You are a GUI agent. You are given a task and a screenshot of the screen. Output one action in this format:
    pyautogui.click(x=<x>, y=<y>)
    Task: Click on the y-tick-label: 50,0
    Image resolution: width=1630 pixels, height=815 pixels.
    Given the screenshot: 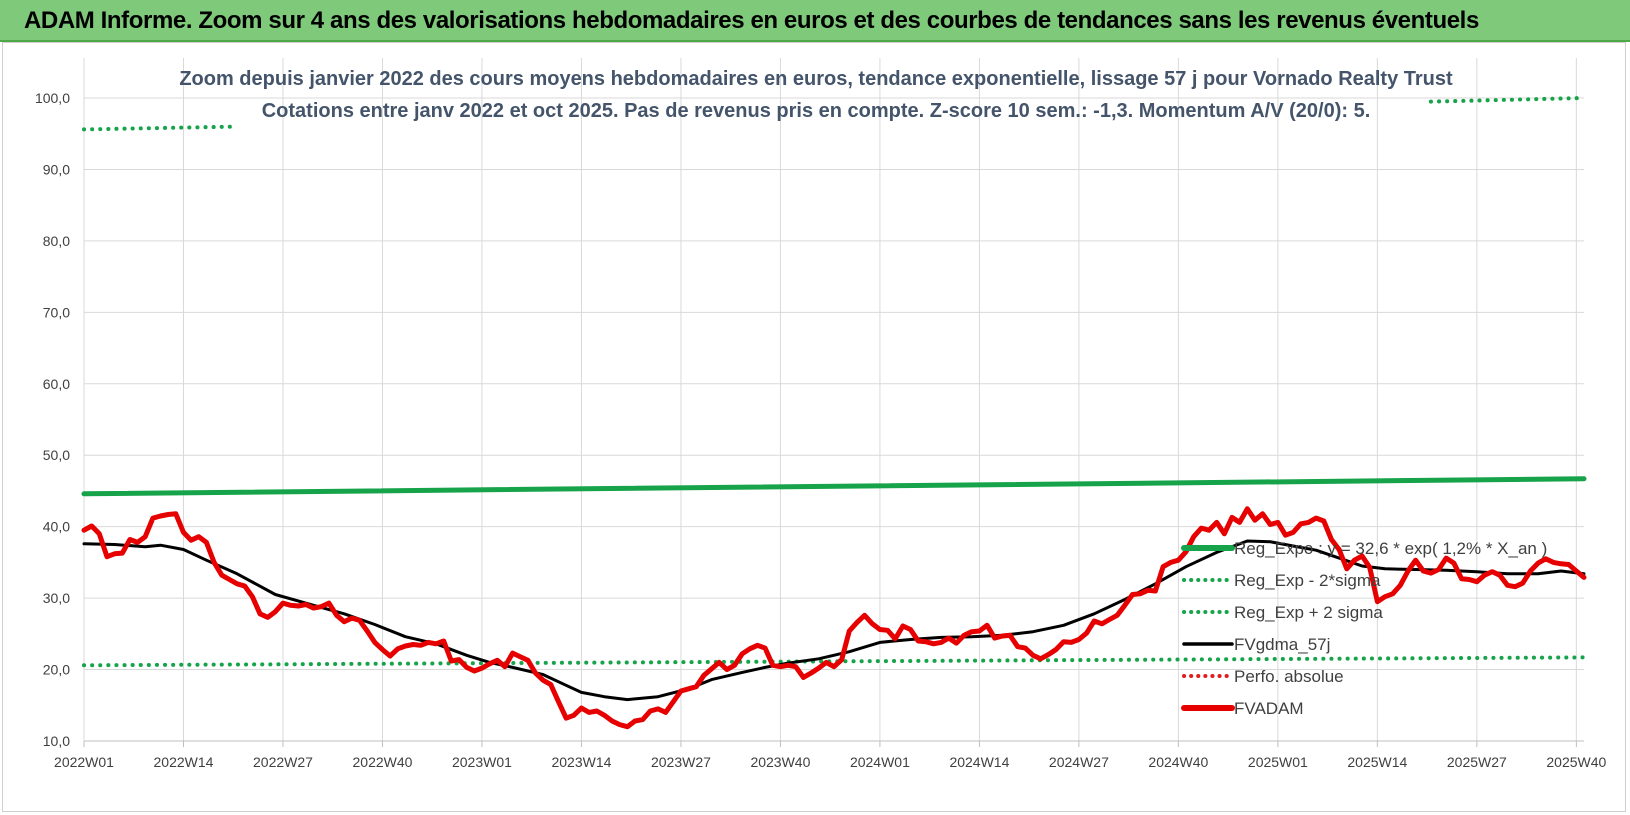 What is the action you would take?
    pyautogui.click(x=56, y=455)
    